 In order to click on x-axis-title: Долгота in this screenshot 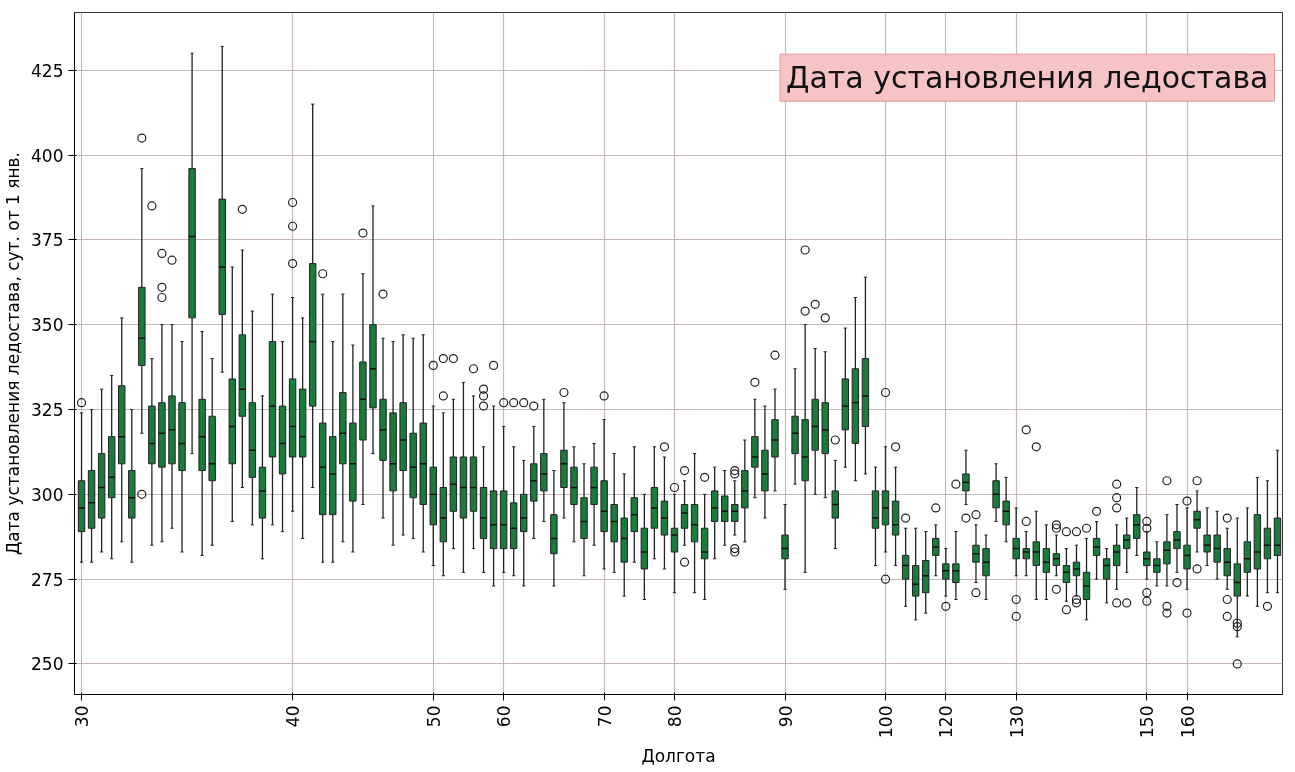, I will do `click(678, 755)`.